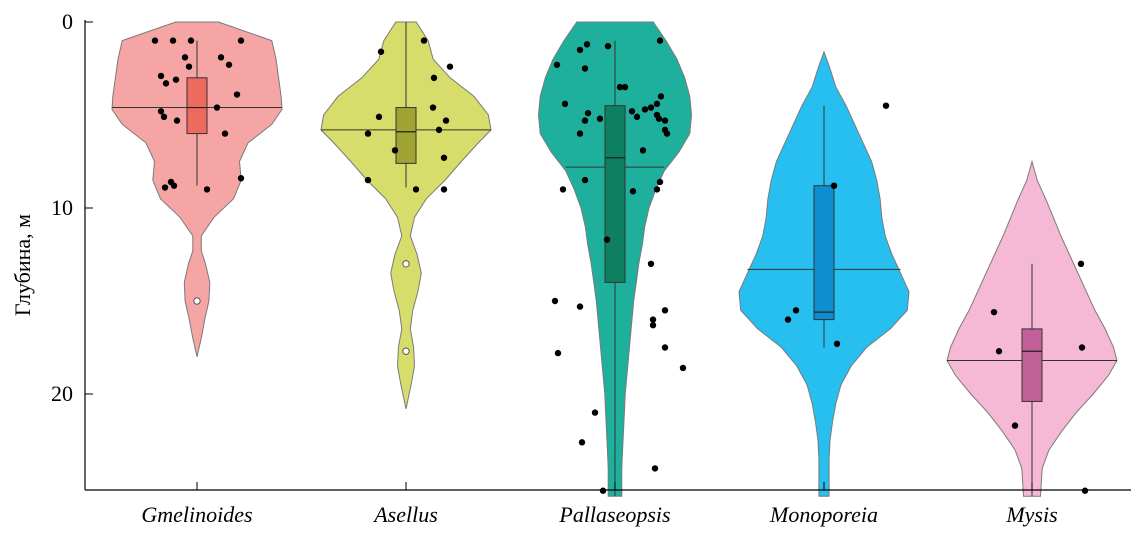 This screenshot has width=1143, height=533. What do you see at coordinates (1031, 514) in the screenshot?
I see `x-tick-label: Mysis` at bounding box center [1031, 514].